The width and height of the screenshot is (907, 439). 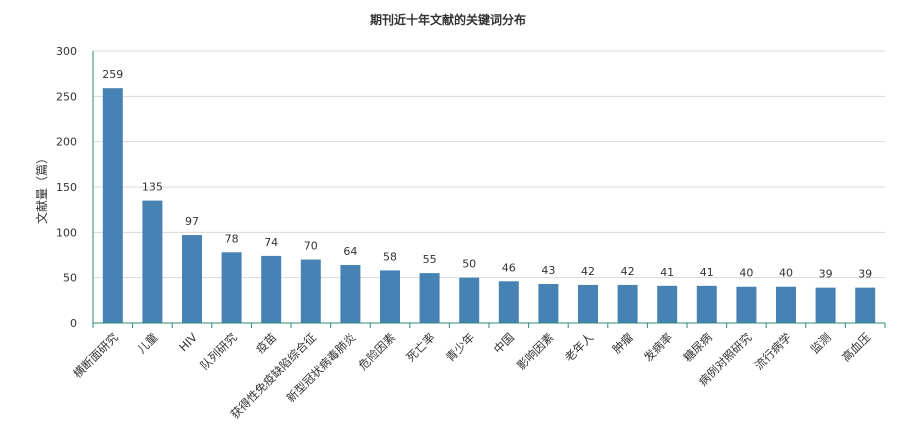 What do you see at coordinates (821, 343) in the screenshot?
I see `x-tick-label: 监测` at bounding box center [821, 343].